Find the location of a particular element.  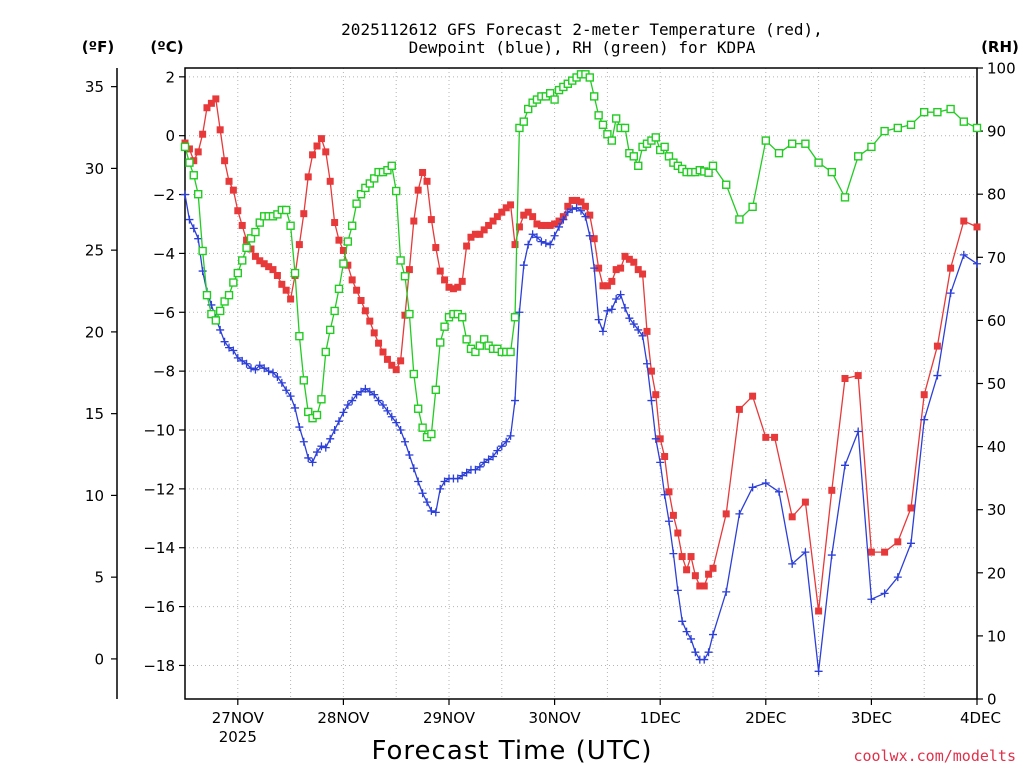

chart-title-line2: Dewpoint (blue), RH (green) for KDPA is located at coordinates (582, 47).